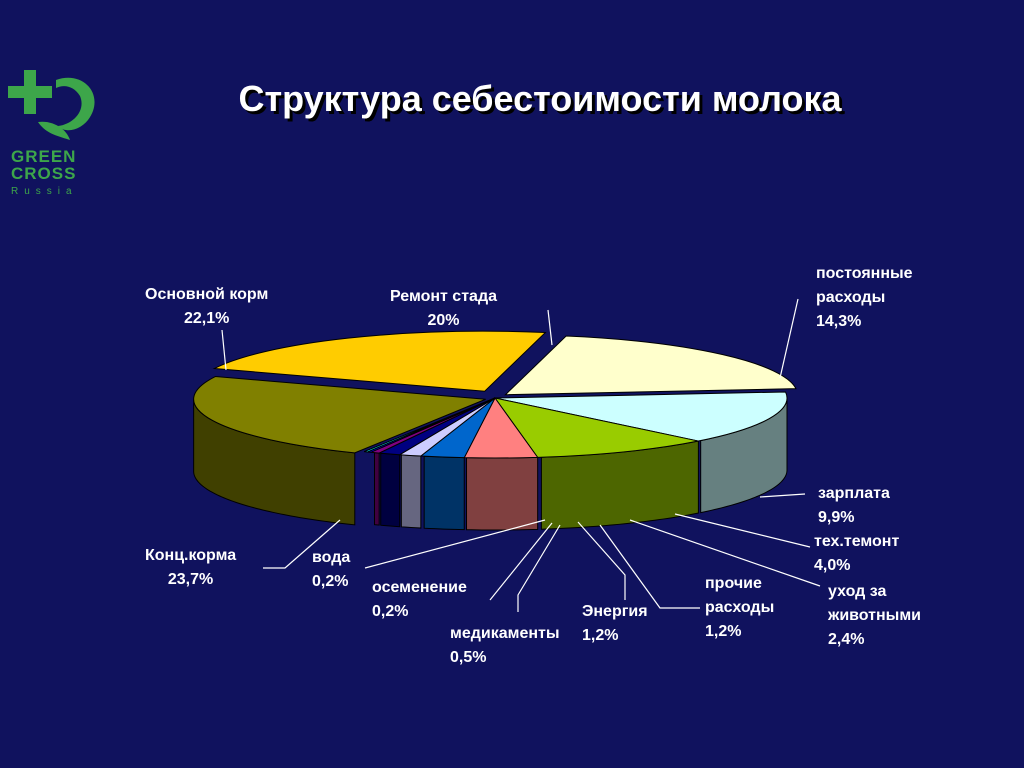  I want to click on slice-value-2: 9,9%, so click(836, 517).